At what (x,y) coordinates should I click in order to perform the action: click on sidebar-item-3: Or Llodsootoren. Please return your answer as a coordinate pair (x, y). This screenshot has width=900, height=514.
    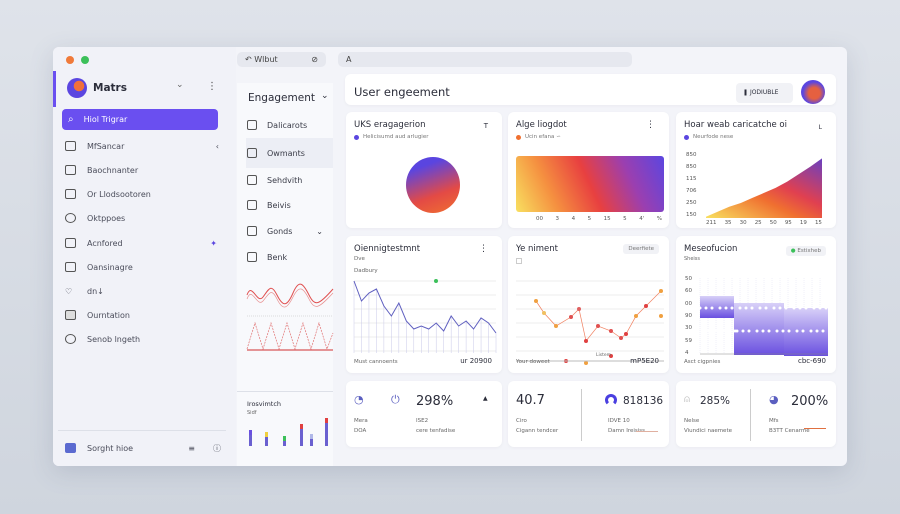
    Looking at the image, I should click on (145, 194).